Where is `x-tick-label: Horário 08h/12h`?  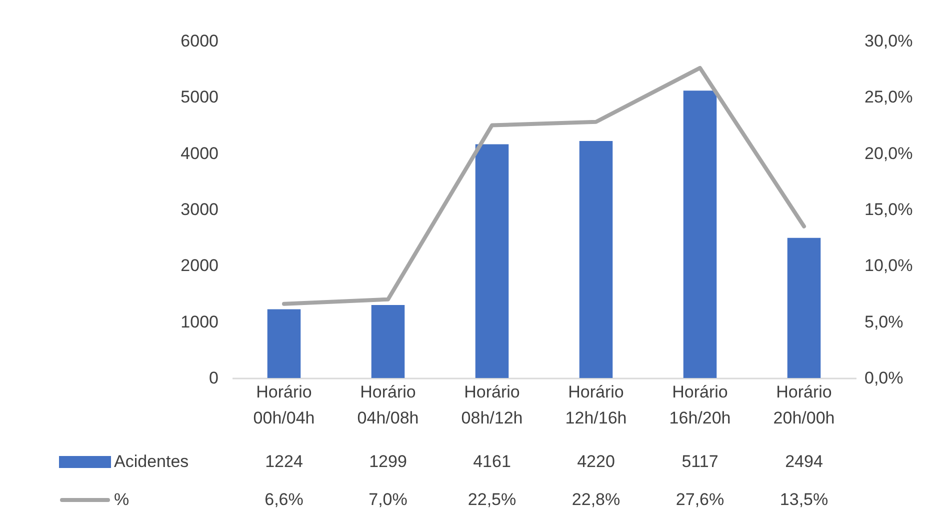
x-tick-label: Horário 08h/12h is located at coordinates (492, 405).